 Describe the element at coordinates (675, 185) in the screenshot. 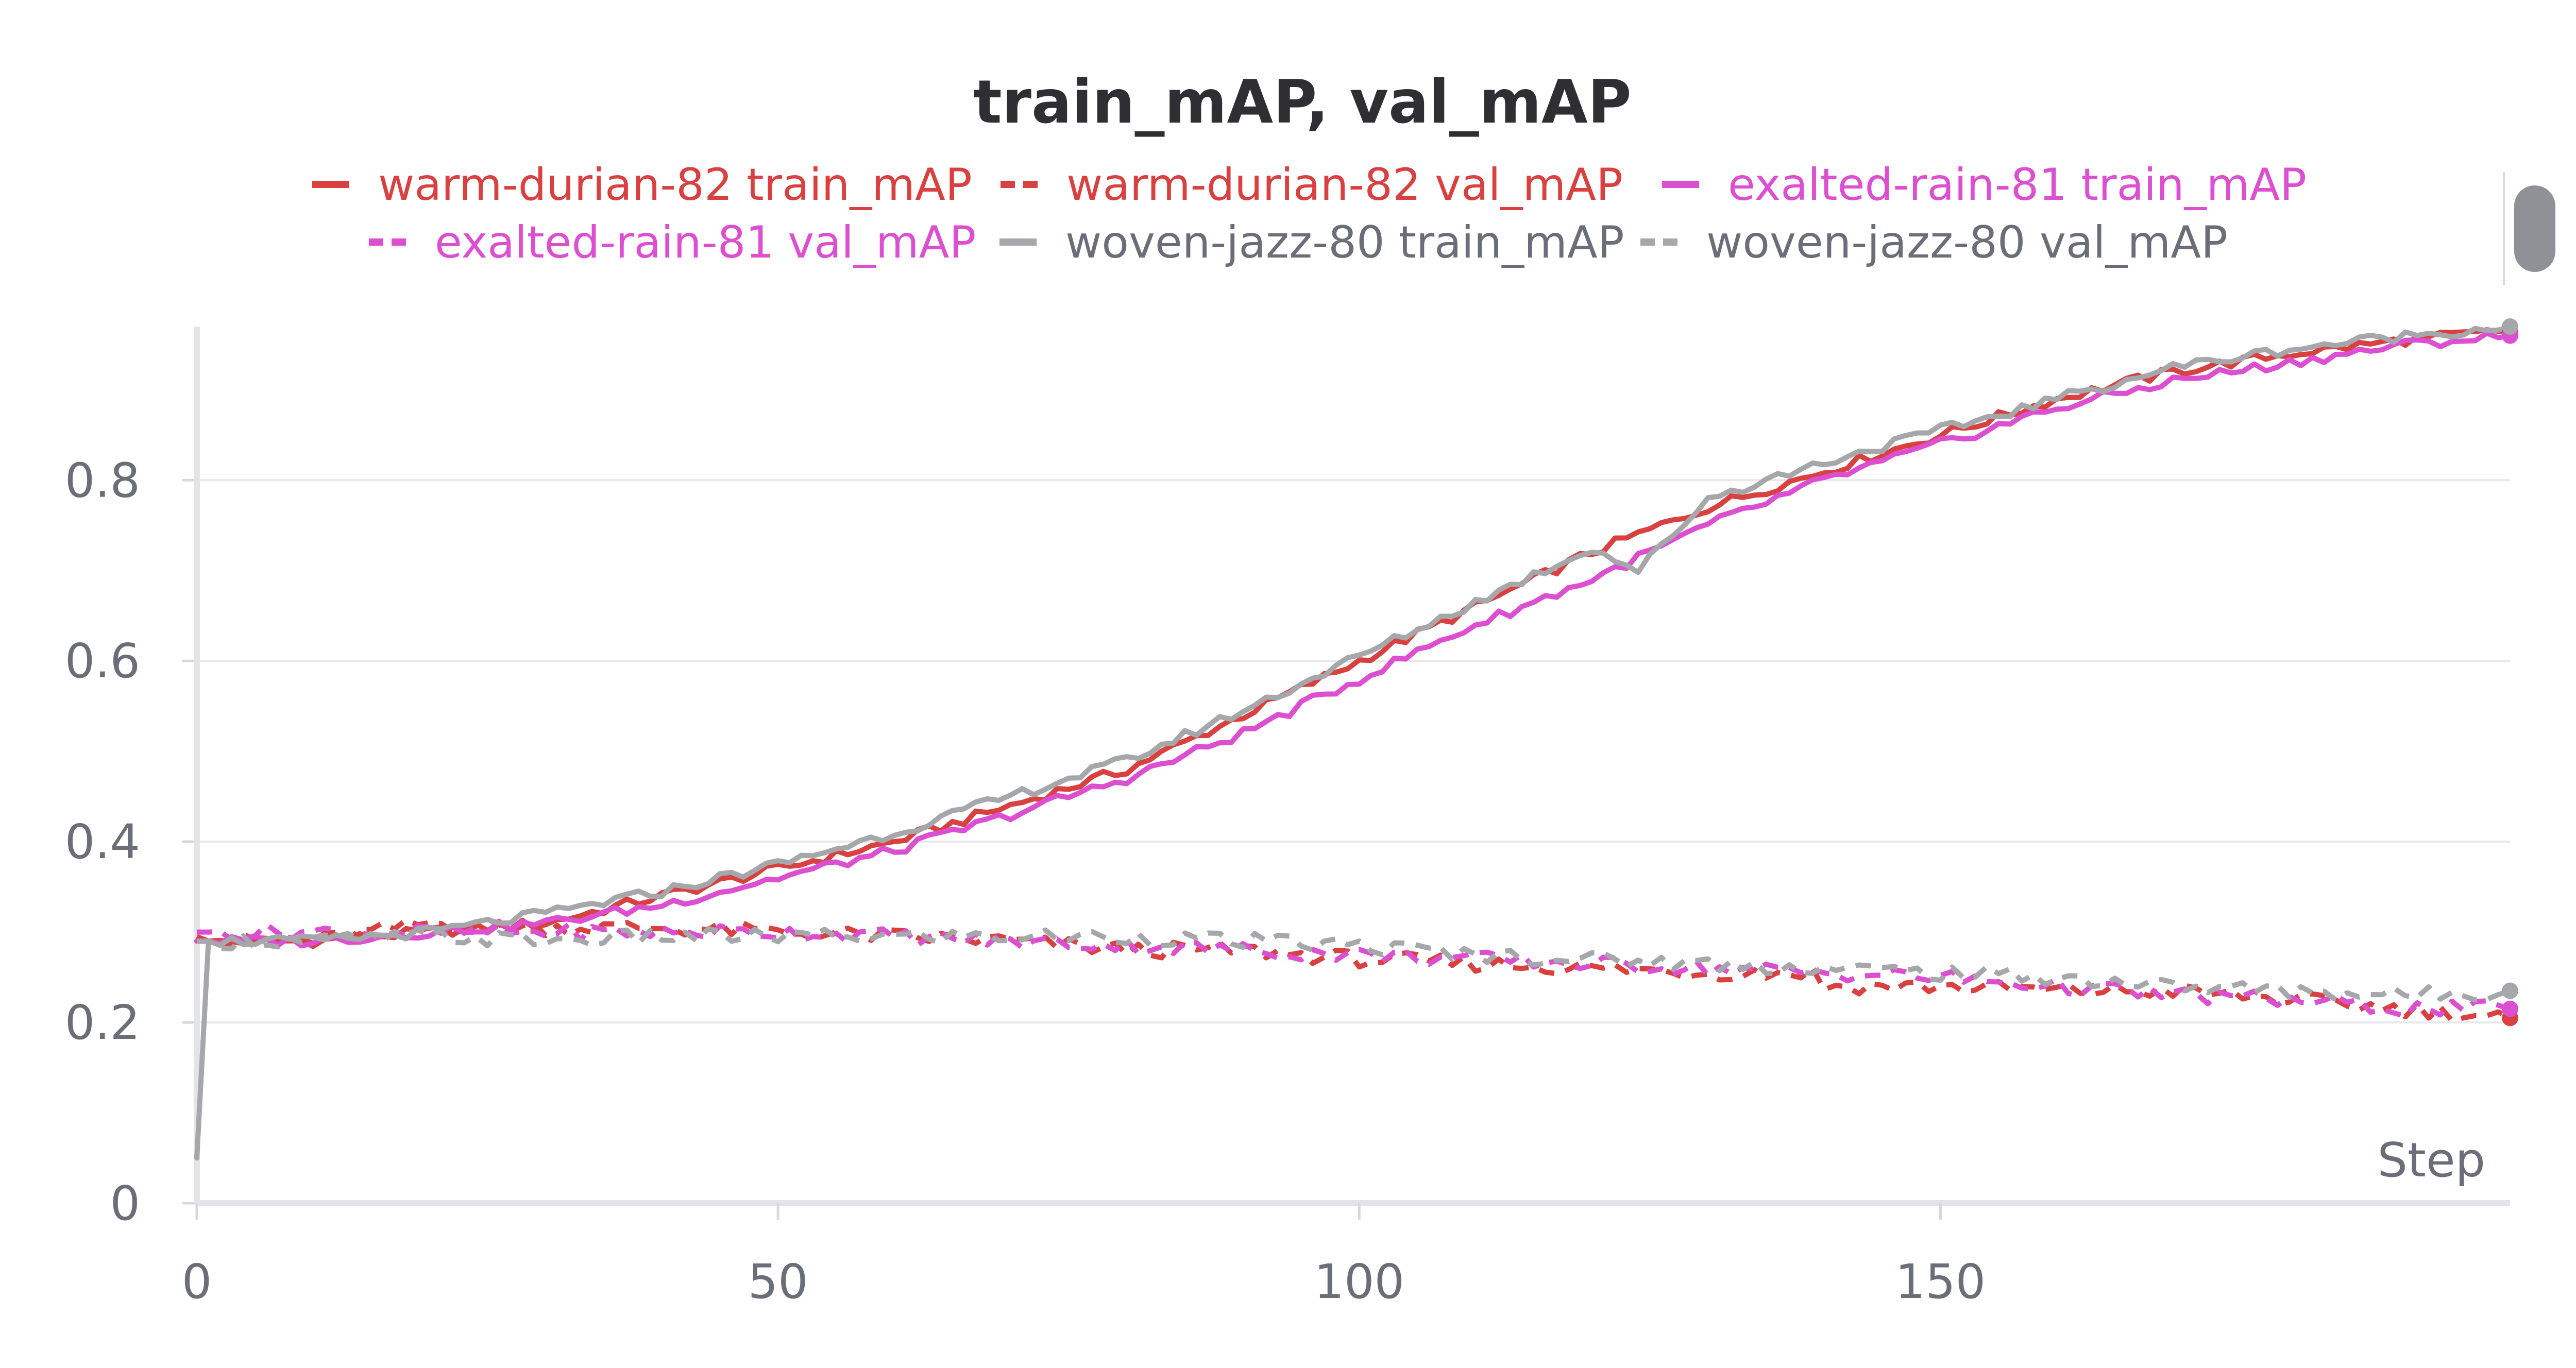

I see `legend-label: warm-durian-82 train_mAP` at that location.